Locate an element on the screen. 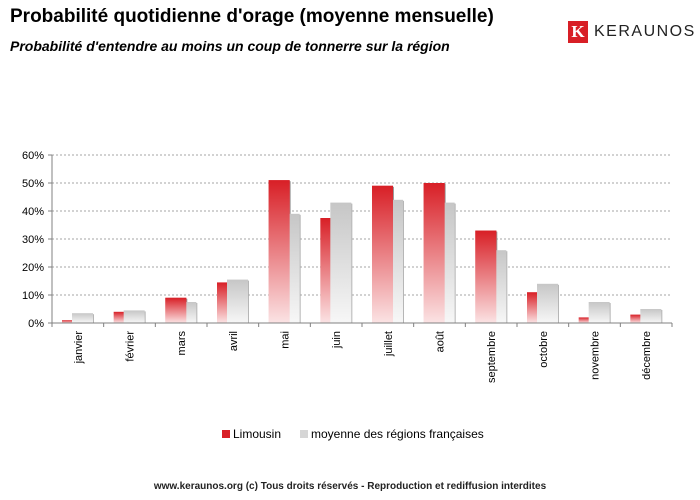  x-tick-label: mai is located at coordinates (286, 340).